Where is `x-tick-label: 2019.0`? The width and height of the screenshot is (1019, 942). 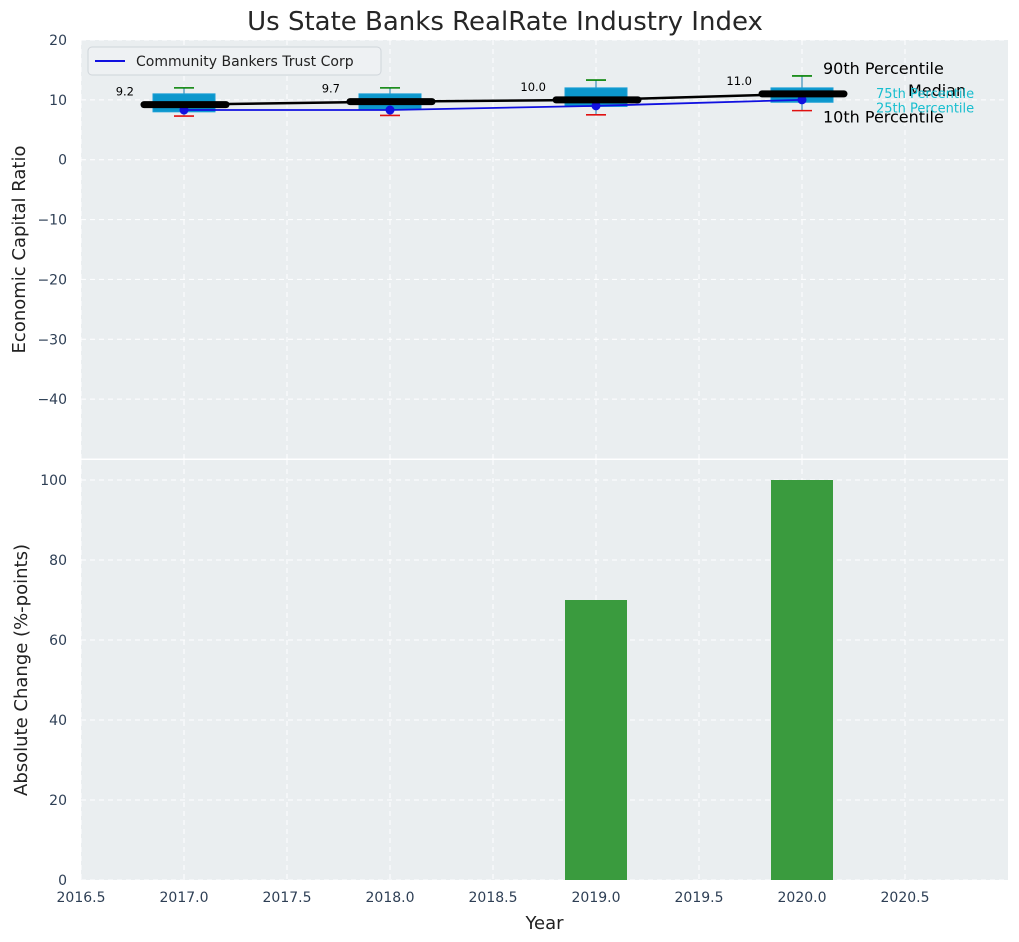 x-tick-label: 2019.0 is located at coordinates (596, 898).